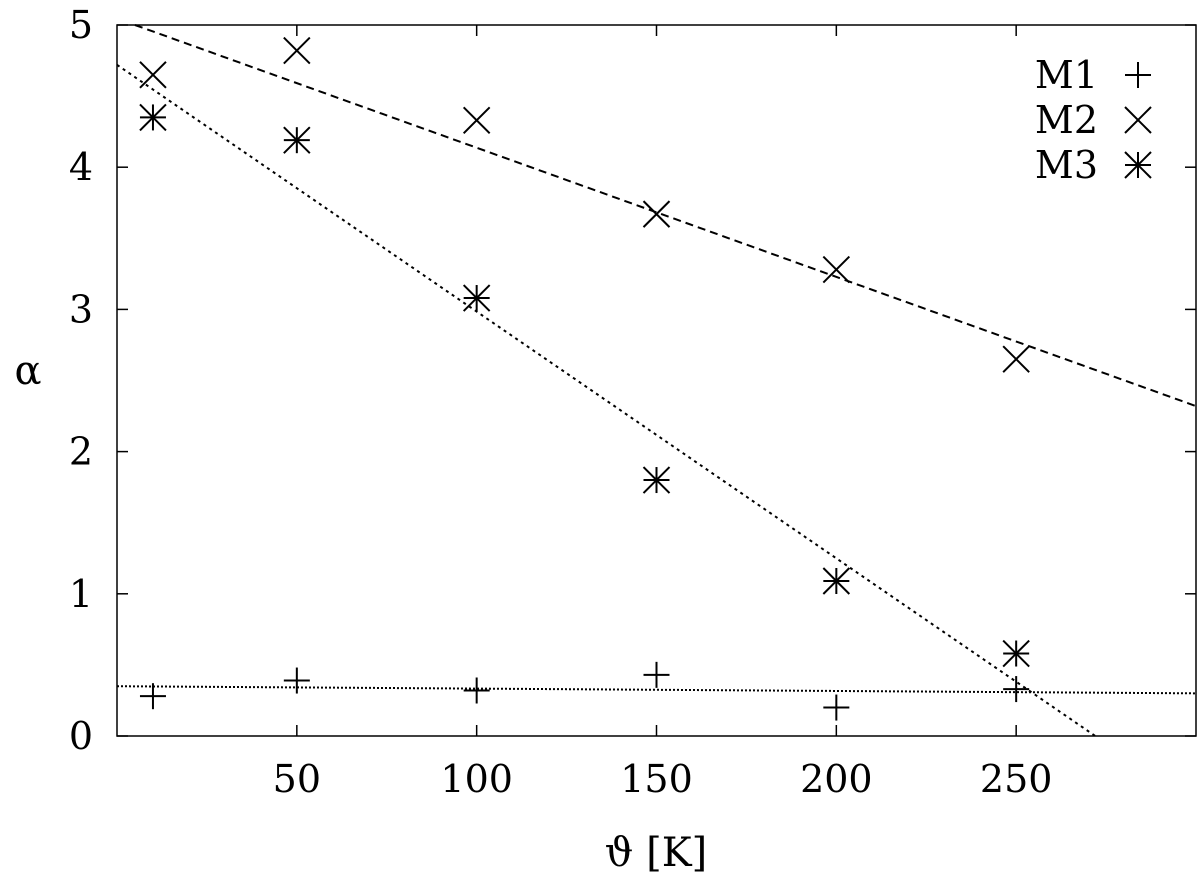 This screenshot has height=876, width=1200. Describe the element at coordinates (1066, 75) in the screenshot. I see `legend-label-m1: M1` at that location.